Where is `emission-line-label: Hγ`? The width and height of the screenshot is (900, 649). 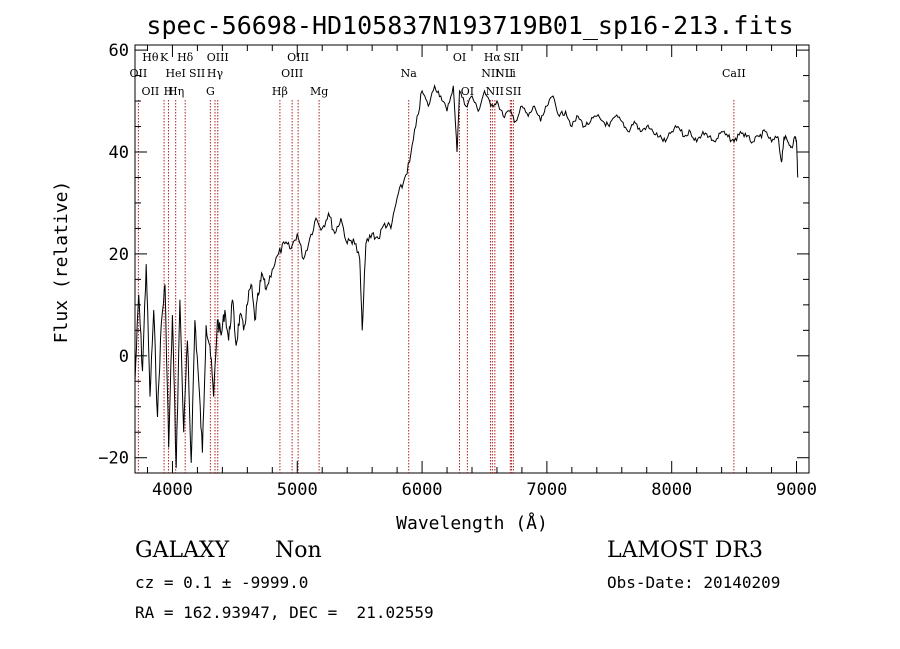 emission-line-label: Hγ is located at coordinates (215, 73).